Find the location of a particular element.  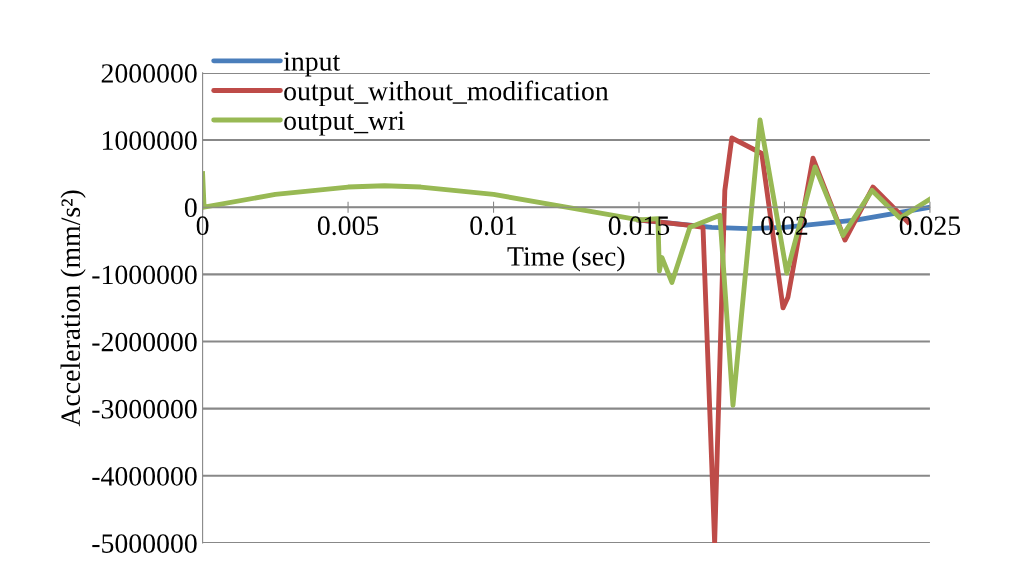

x-tick-label: 0.025 is located at coordinates (930, 226).